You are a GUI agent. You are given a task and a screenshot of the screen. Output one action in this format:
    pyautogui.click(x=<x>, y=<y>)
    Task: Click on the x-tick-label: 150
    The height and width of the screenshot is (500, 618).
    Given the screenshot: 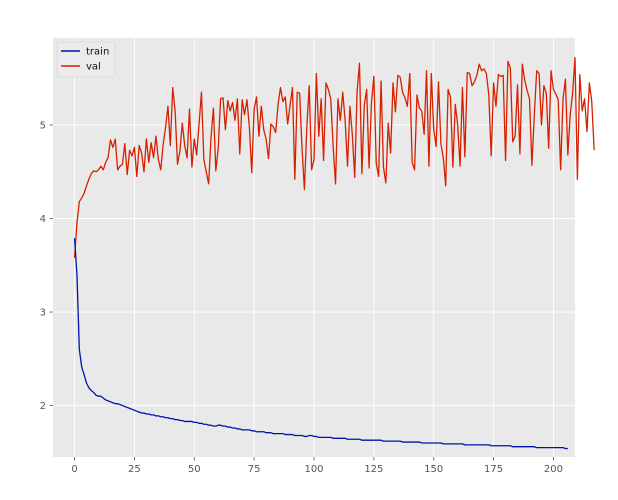 What is the action you would take?
    pyautogui.click(x=433, y=469)
    